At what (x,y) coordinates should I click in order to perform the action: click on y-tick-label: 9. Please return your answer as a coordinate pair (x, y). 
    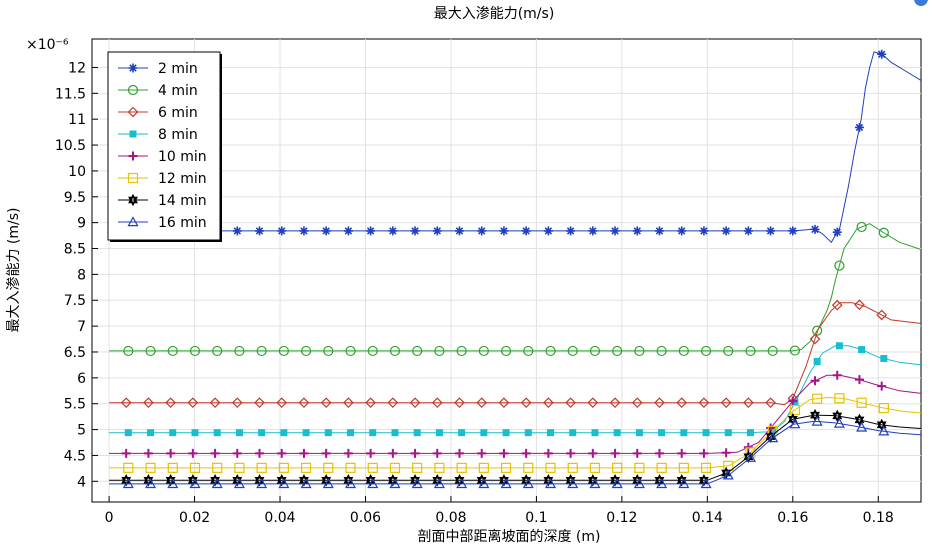
    Looking at the image, I should click on (81, 224).